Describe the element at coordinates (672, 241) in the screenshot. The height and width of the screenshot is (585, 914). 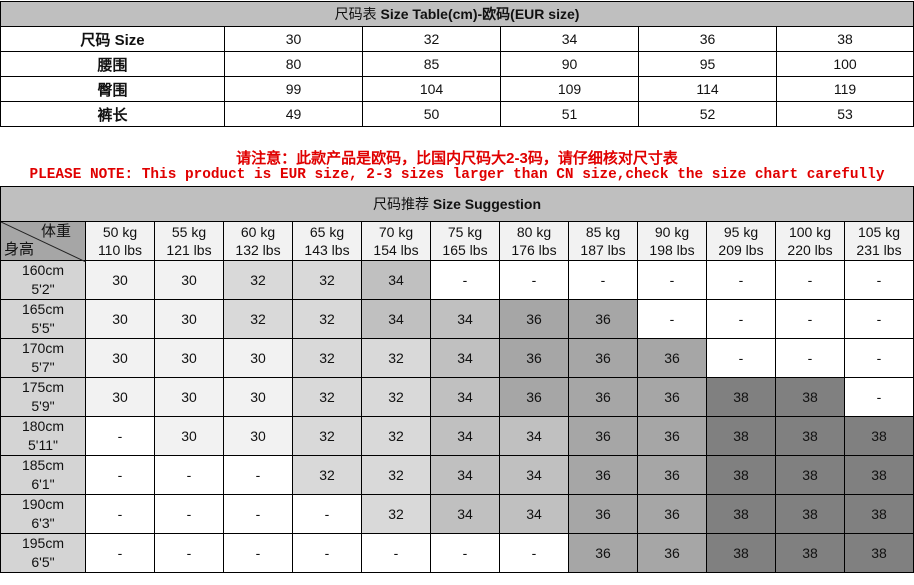
I see `weight-header: 90 kg 198 lbs` at that location.